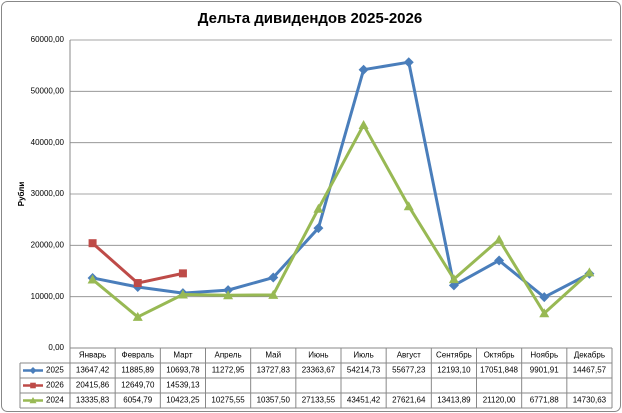  What do you see at coordinates (319, 400) in the screenshot?
I see `table-value: 27133,55` at bounding box center [319, 400].